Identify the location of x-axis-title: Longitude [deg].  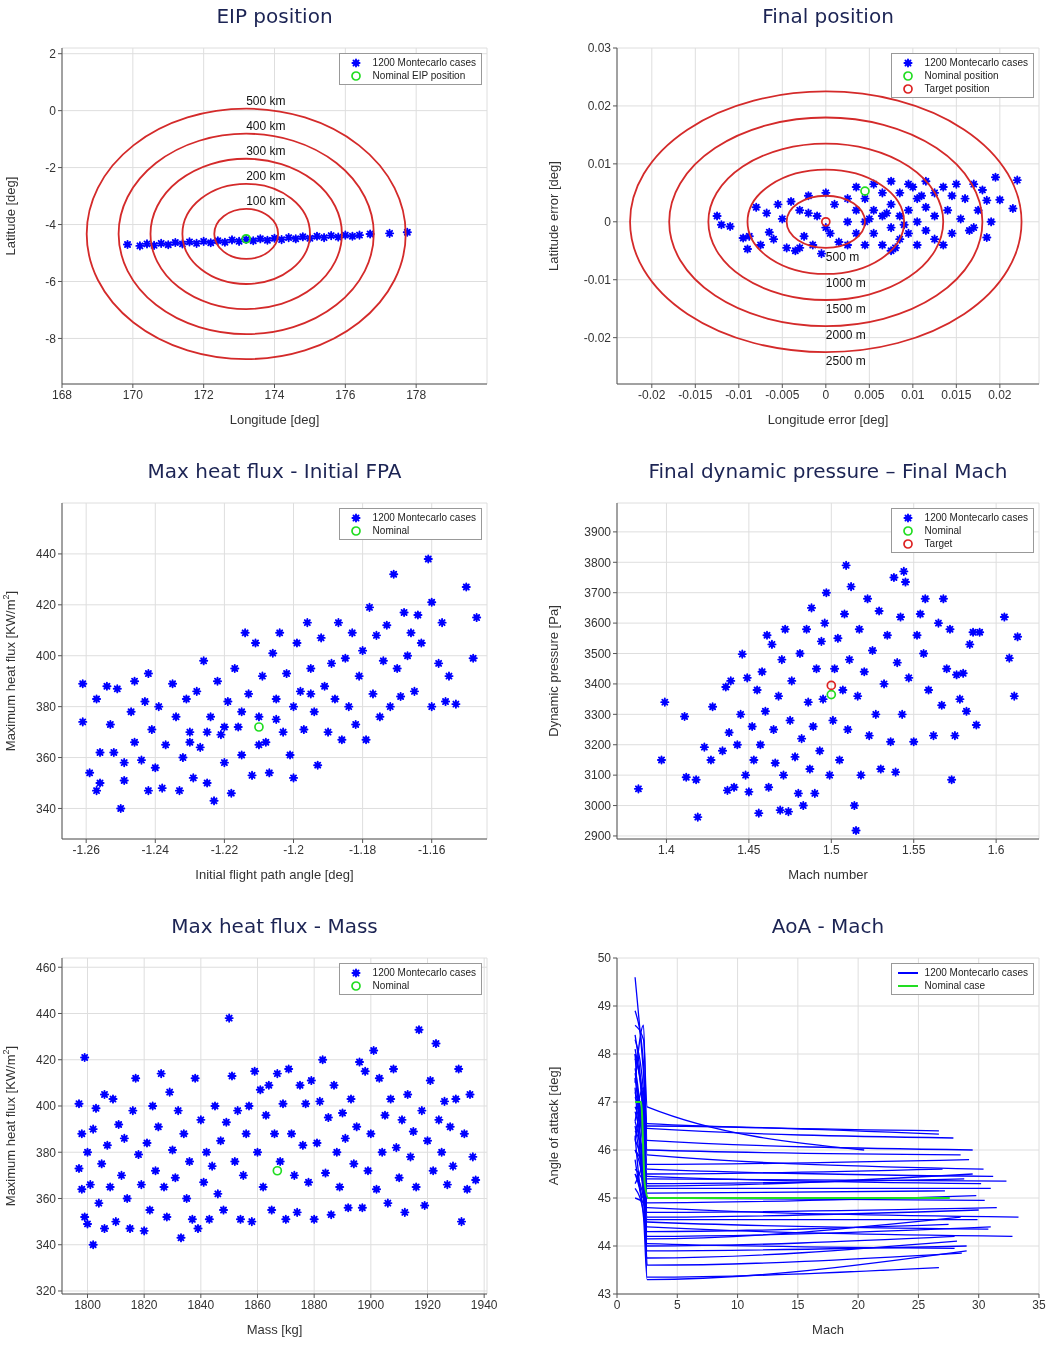
(274, 419).